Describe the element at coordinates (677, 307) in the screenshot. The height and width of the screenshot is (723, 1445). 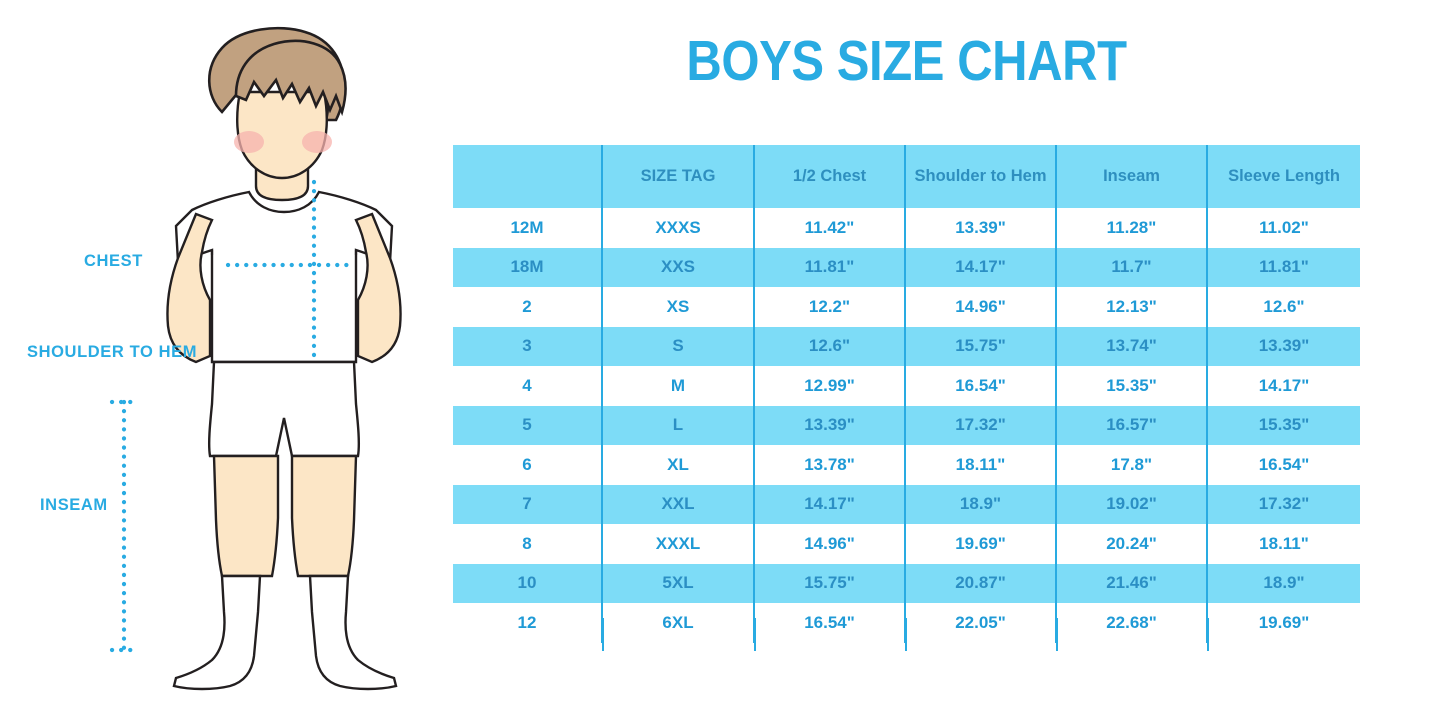
I see `cell-size-tag: XS` at that location.